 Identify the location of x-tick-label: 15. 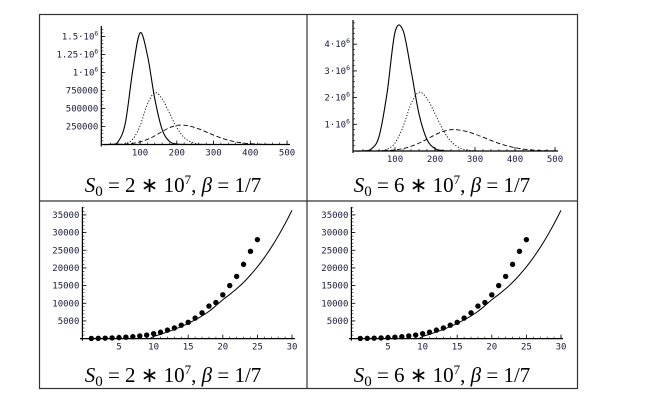
(457, 348).